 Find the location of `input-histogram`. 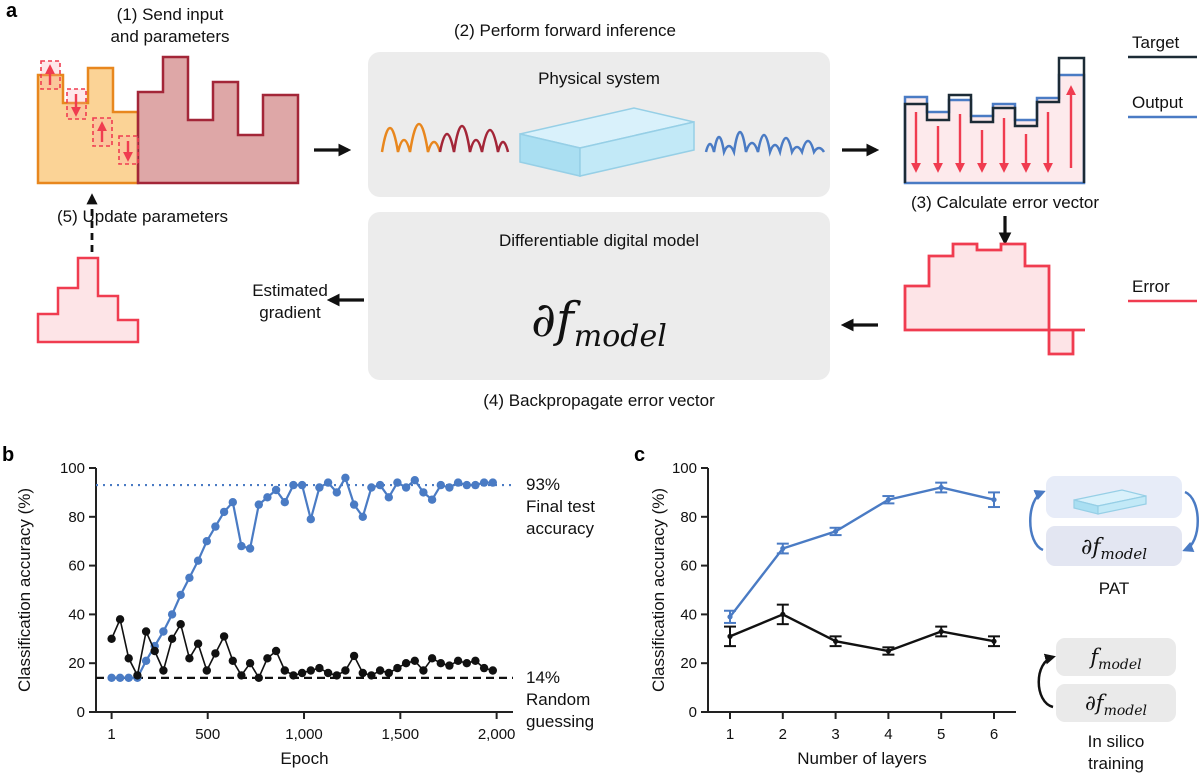

input-histogram is located at coordinates (168, 120).